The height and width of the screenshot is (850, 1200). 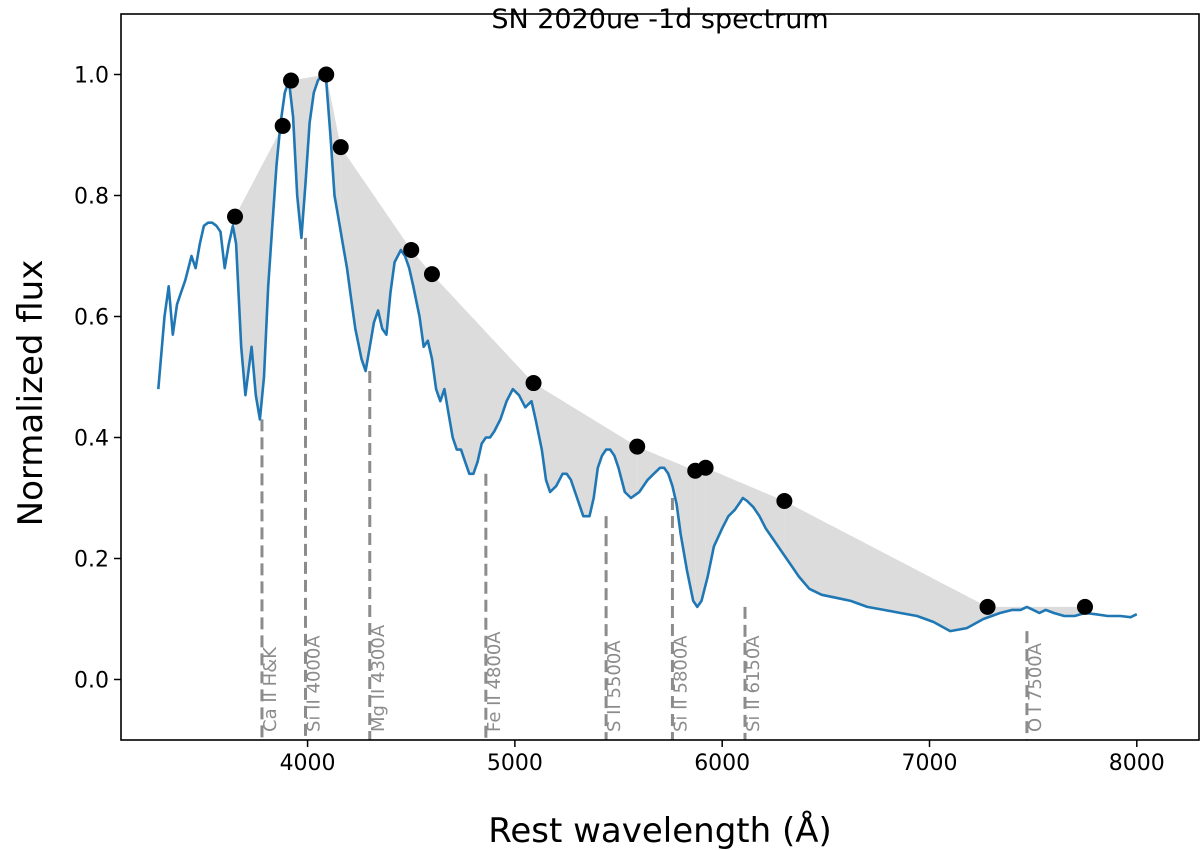 What do you see at coordinates (91, 681) in the screenshot?
I see `y-tick-label: 0.0` at bounding box center [91, 681].